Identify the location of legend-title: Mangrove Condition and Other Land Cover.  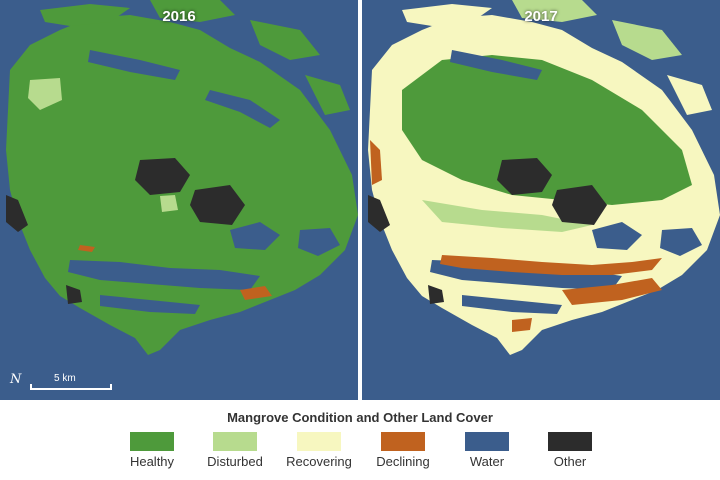
(360, 417).